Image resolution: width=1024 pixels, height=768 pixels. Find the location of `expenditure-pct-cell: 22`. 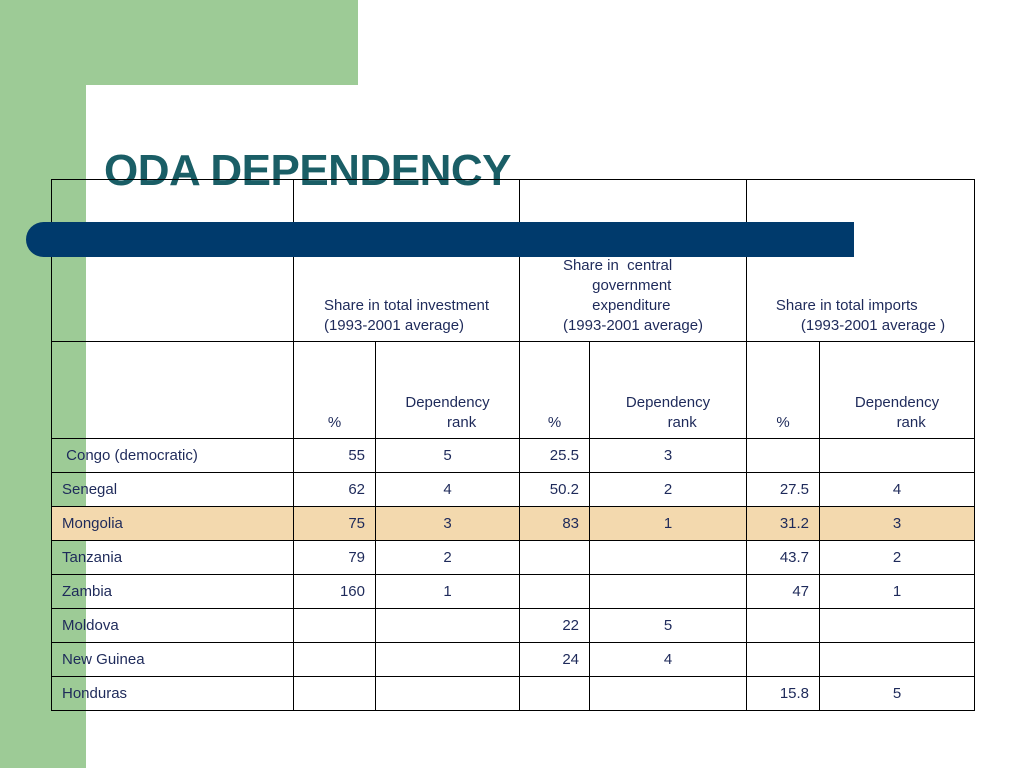

expenditure-pct-cell: 22 is located at coordinates (554, 625).